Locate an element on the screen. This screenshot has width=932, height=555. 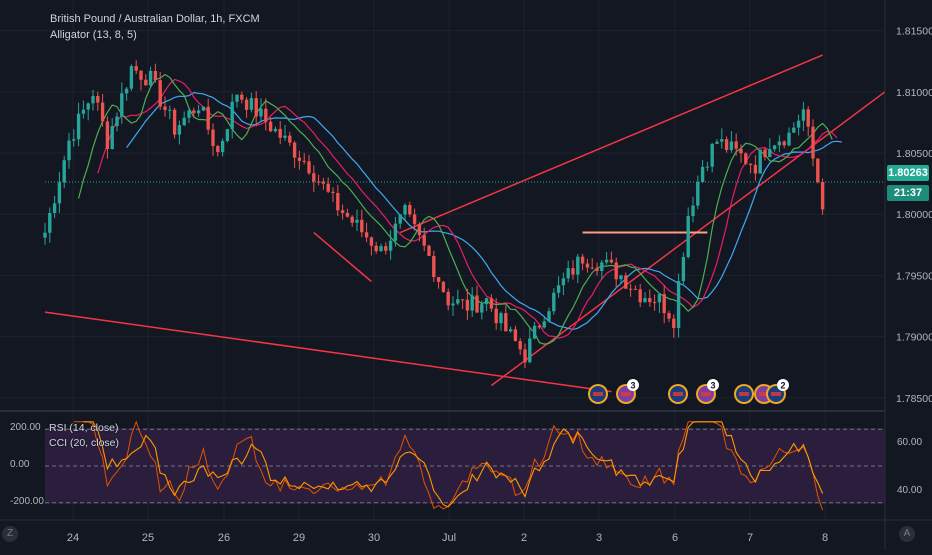
time-tick-label: 25 is located at coordinates (148, 538).